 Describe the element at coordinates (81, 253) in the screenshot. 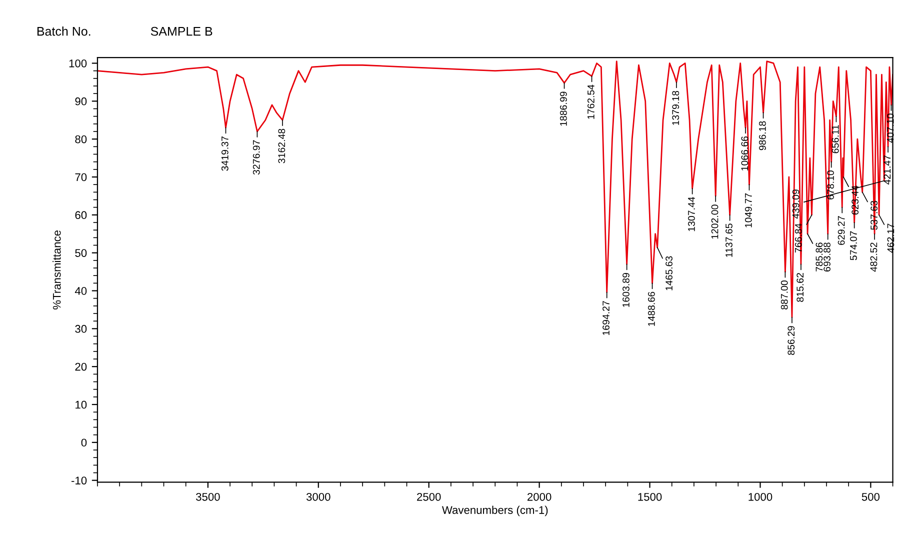

I see `y-tick-label: 50` at that location.